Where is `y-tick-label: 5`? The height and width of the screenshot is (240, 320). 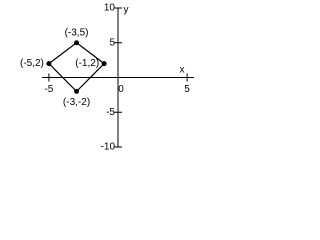
y-tick-label: 5 is located at coordinates (112, 42).